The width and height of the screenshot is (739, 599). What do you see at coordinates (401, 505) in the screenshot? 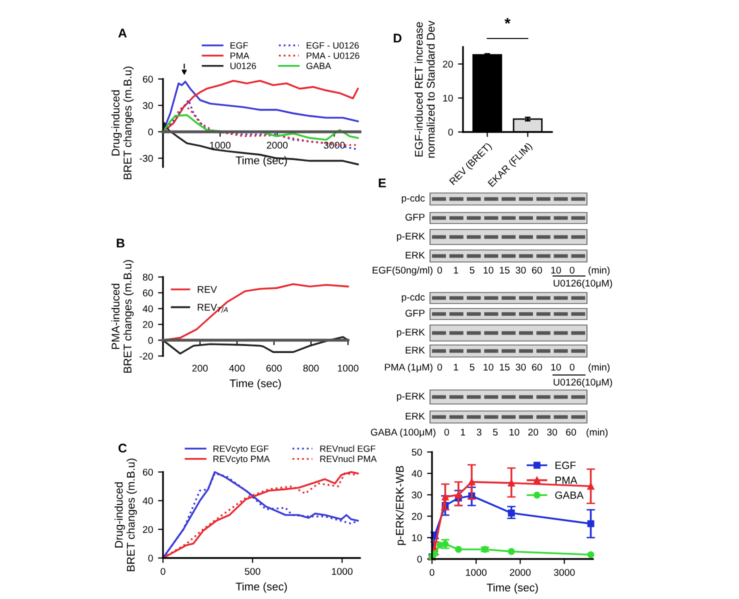
I see `y-axis-title: p-ERK/ERK-WB` at bounding box center [401, 505].